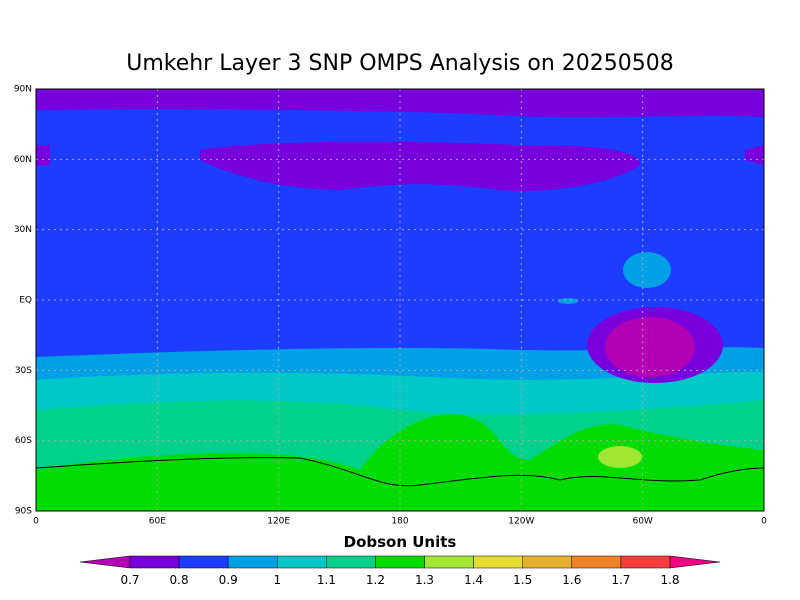  Describe the element at coordinates (473, 580) in the screenshot. I see `colorbar-tick: 1.4` at that location.